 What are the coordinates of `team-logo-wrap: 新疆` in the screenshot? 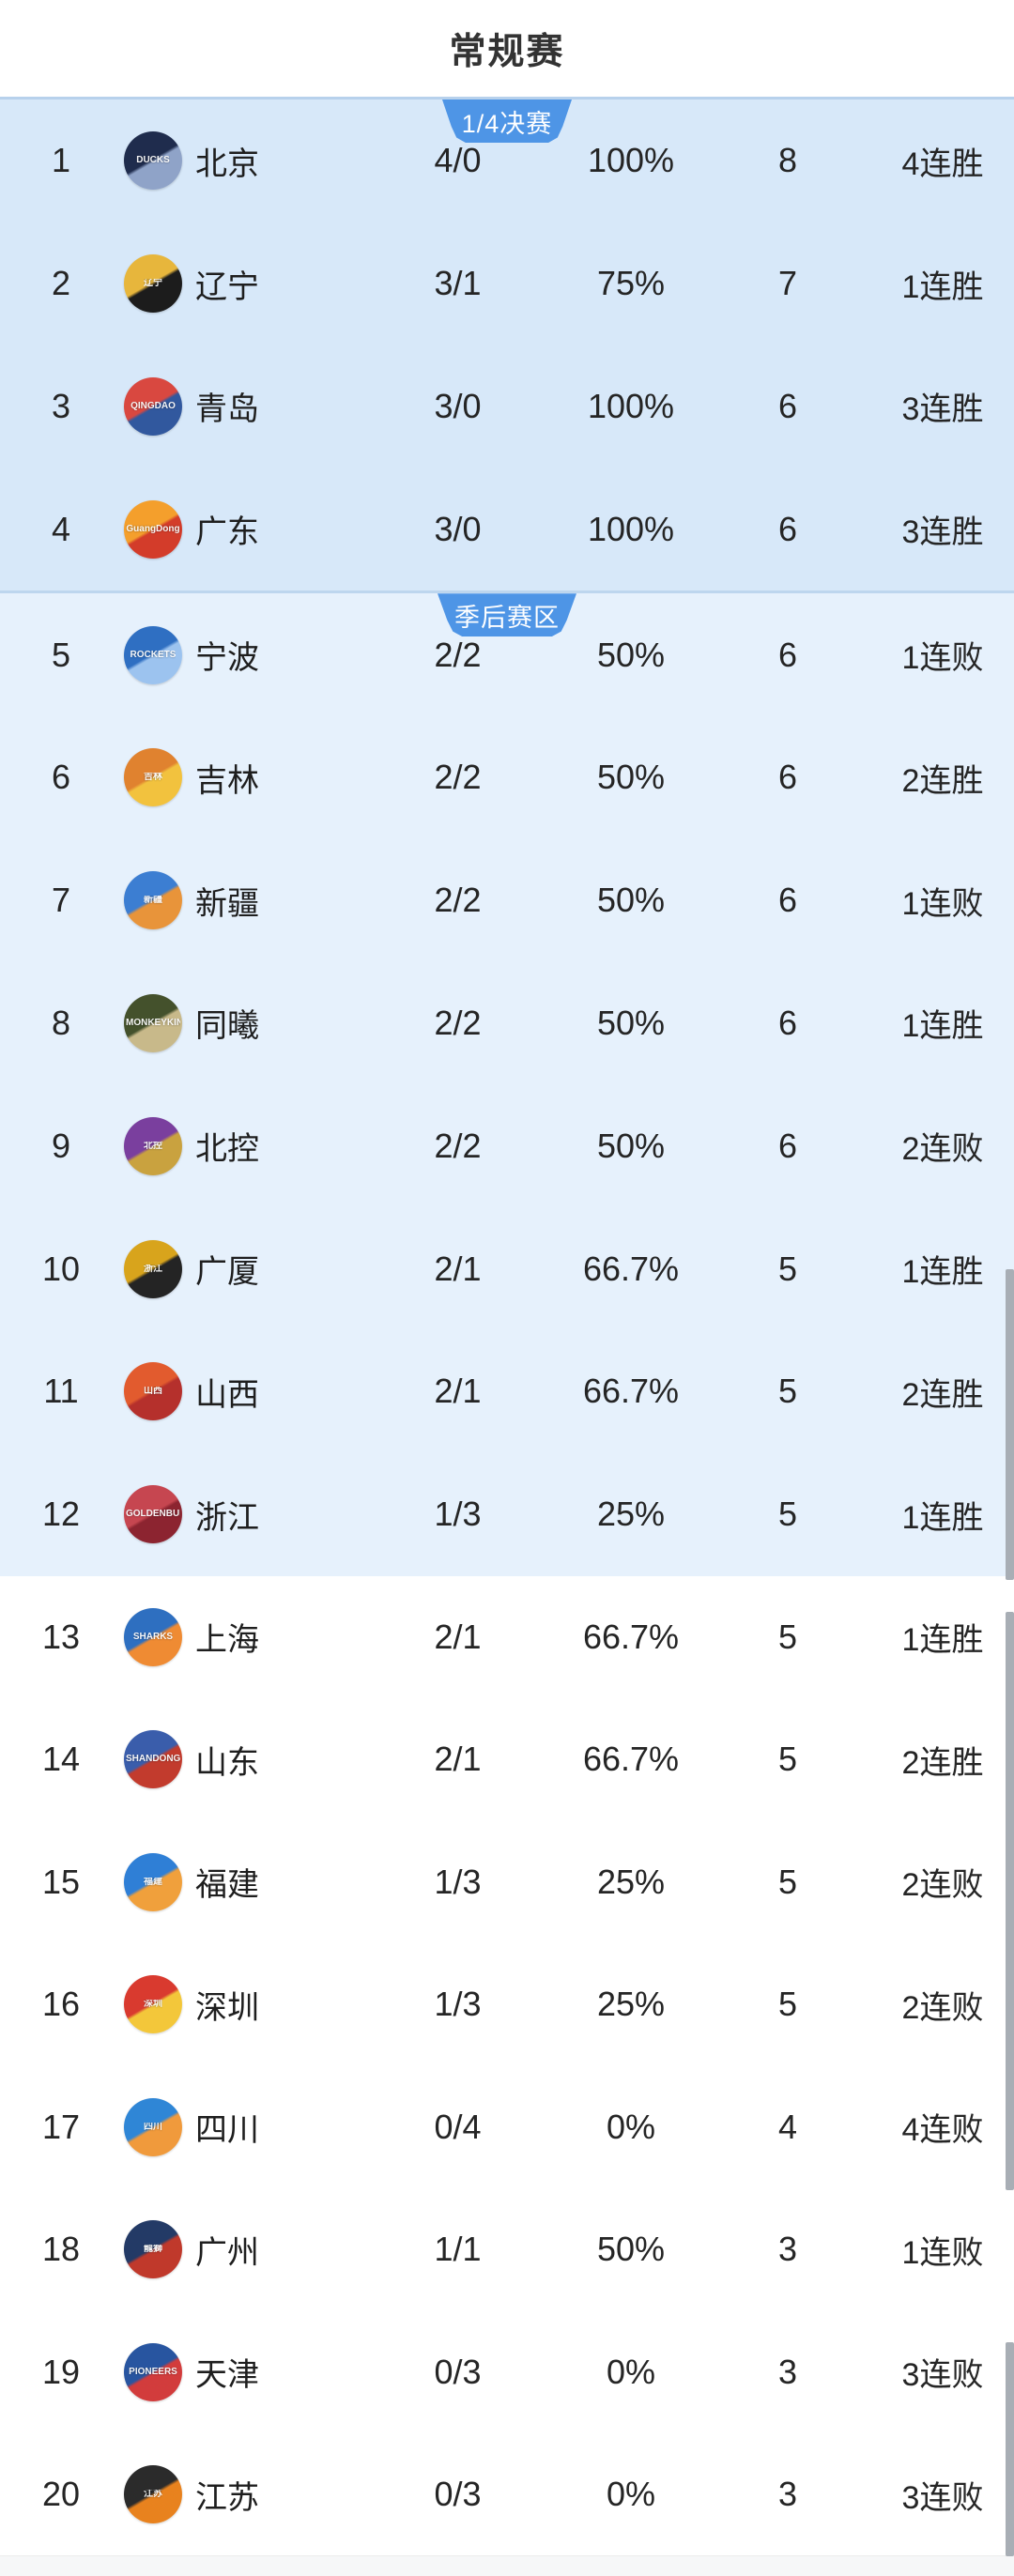 It's located at (153, 901).